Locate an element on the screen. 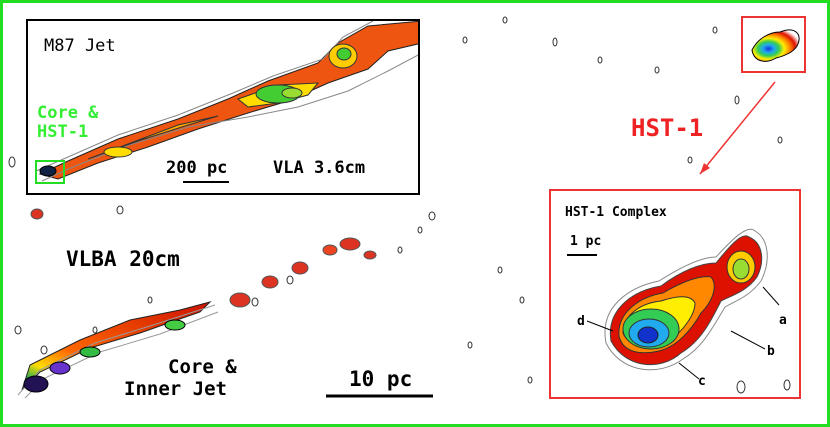 The image size is (830, 427). core-hst1-line1: Core & is located at coordinates (68, 113).